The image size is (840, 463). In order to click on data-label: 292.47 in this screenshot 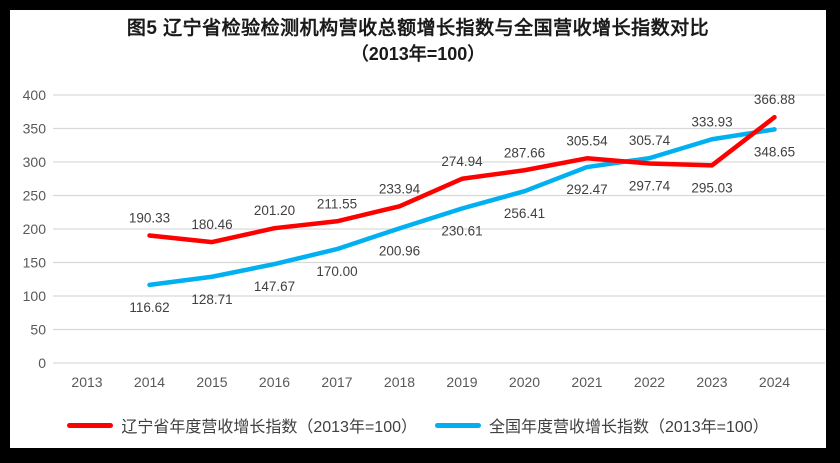, I will do `click(586, 189)`.